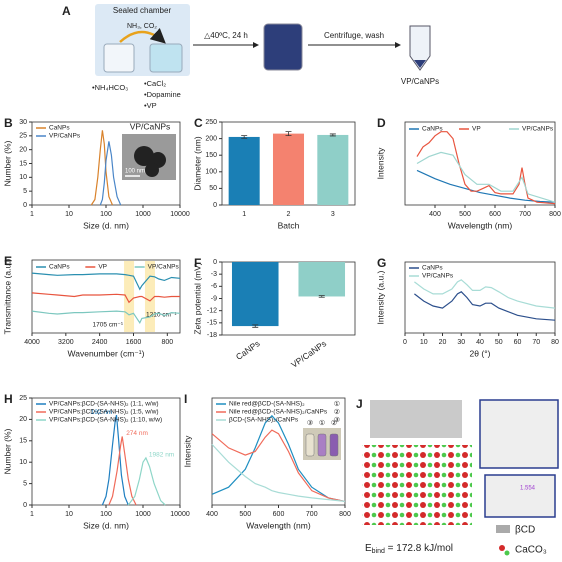 The height and width of the screenshot is (562, 562). Describe the element at coordinates (187, 451) in the screenshot. I see `y-axis-label: Intensity` at that location.